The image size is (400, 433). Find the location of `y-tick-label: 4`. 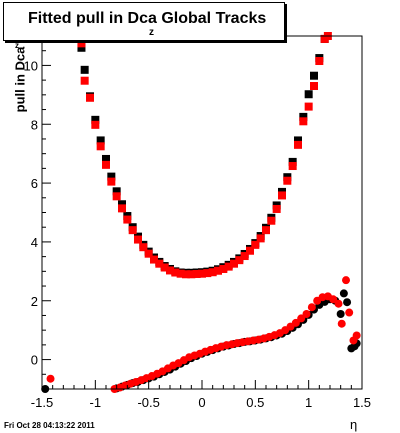

y-tick-label: 4 is located at coordinates (34, 242).